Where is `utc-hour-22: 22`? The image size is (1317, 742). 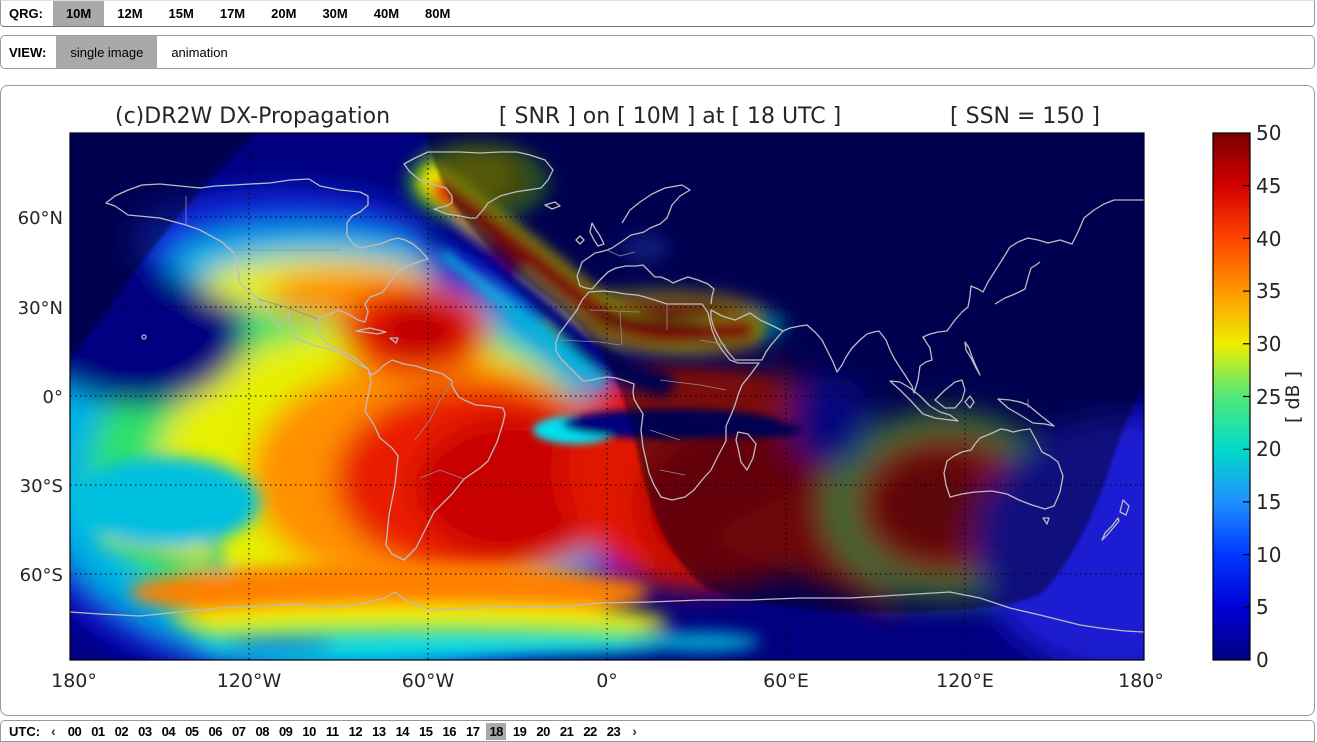
utc-hour-22: 22 is located at coordinates (590, 731).